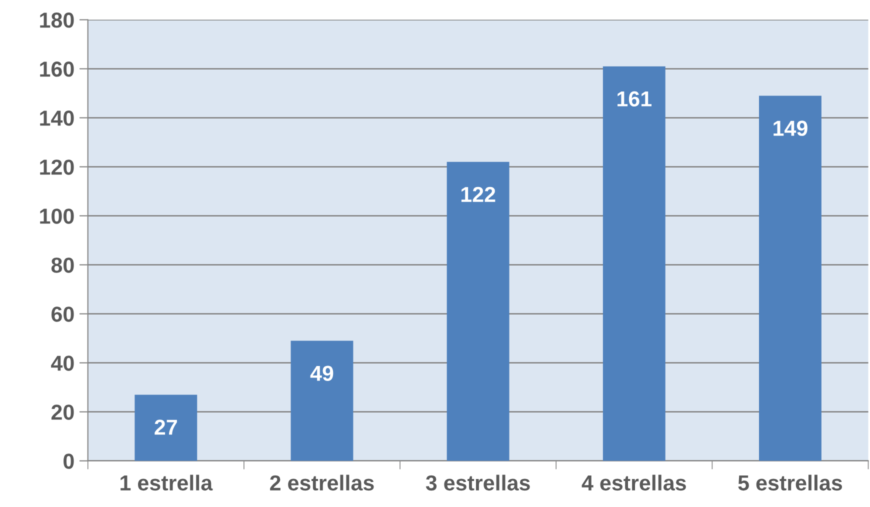  Describe the element at coordinates (478, 194) in the screenshot. I see `data-label: 122` at that location.